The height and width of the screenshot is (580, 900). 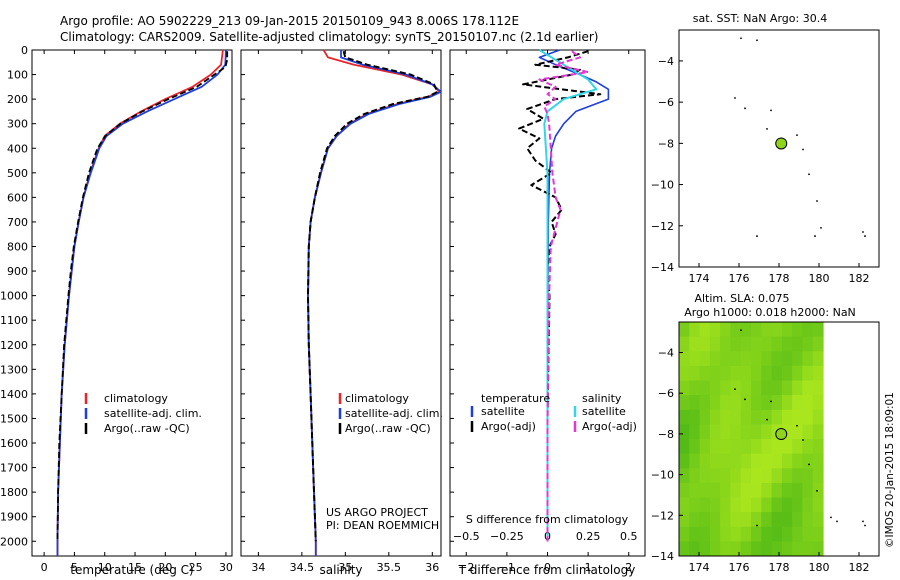 What do you see at coordinates (699, 278) in the screenshot?
I see `lon-tick-label: 174` at bounding box center [699, 278].